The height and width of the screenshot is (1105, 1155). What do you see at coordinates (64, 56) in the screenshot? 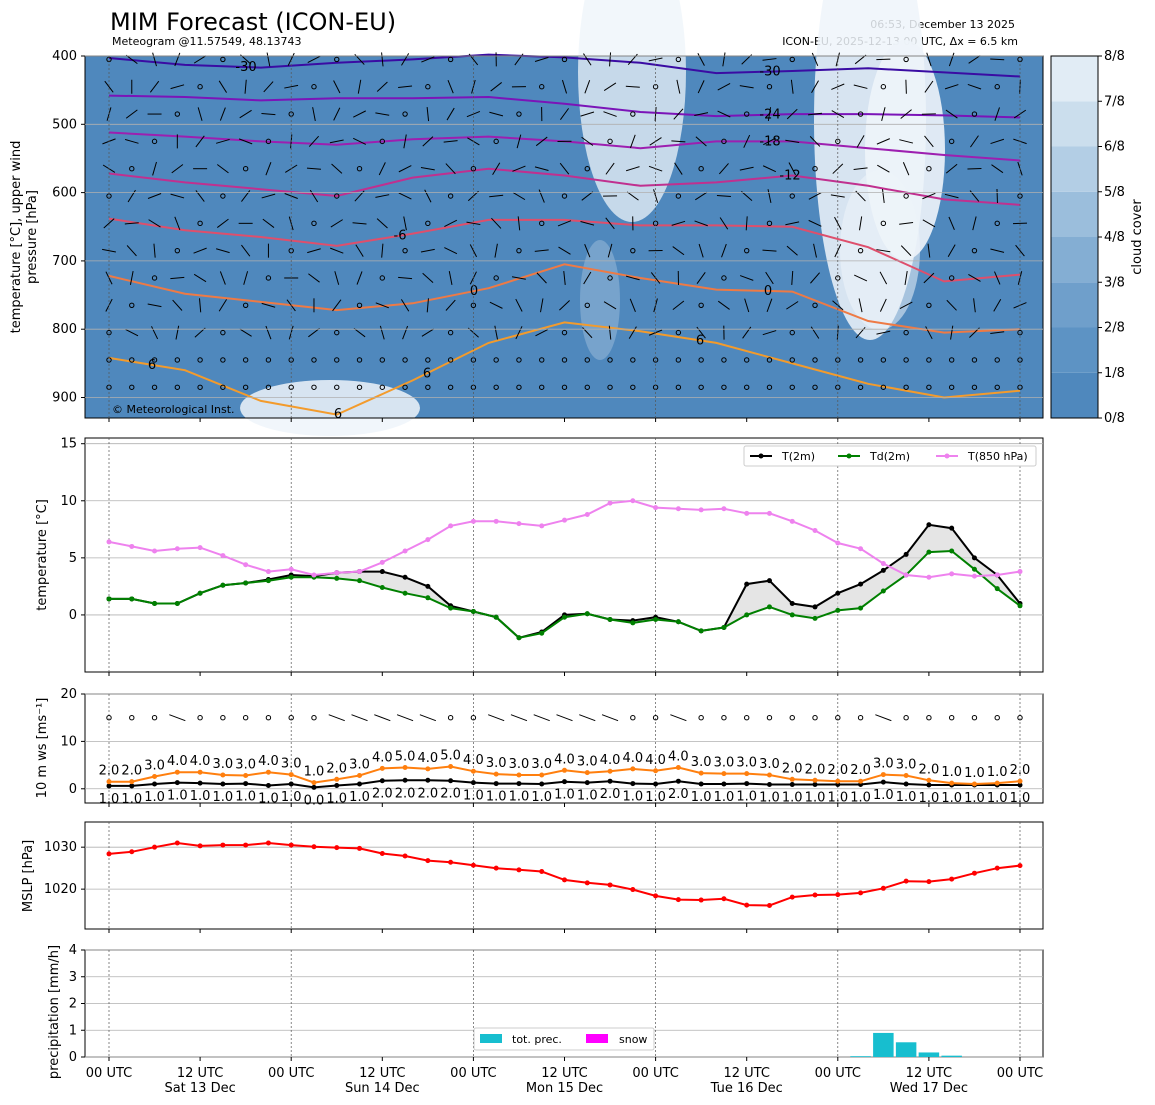
I see `y-tick-label: 400` at bounding box center [64, 56].